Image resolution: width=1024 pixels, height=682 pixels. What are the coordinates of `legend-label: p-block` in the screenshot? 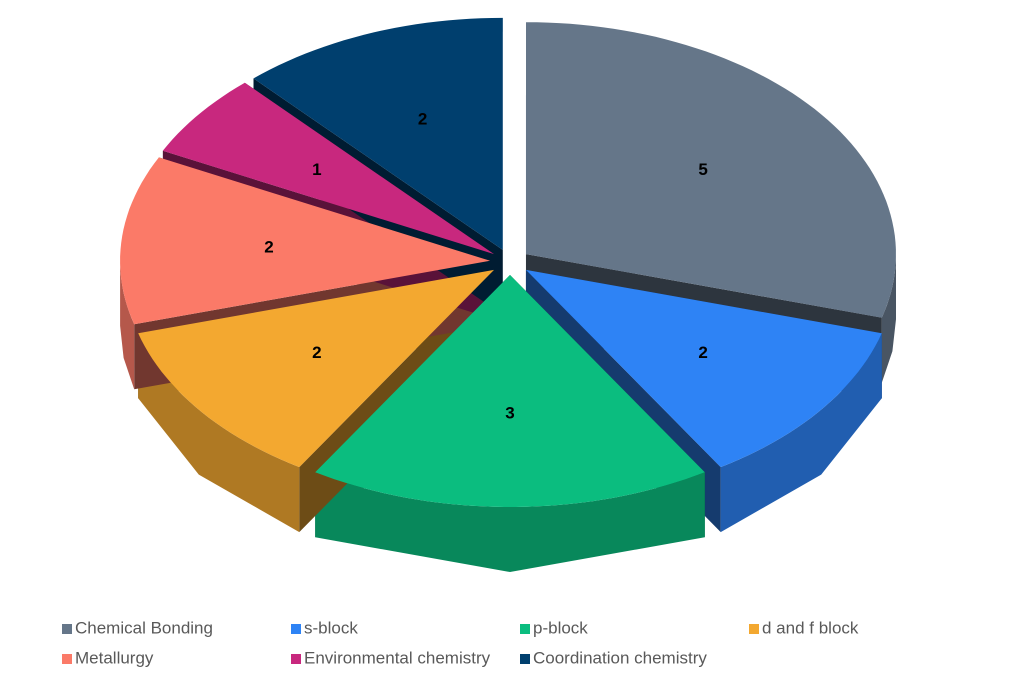 It's located at (560, 627).